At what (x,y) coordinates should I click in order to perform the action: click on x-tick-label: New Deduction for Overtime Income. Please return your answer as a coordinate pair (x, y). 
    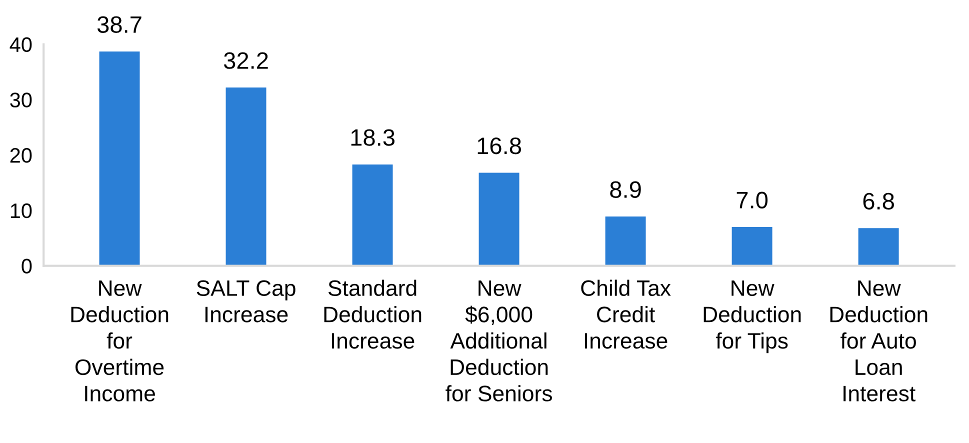
    Looking at the image, I should click on (119, 341).